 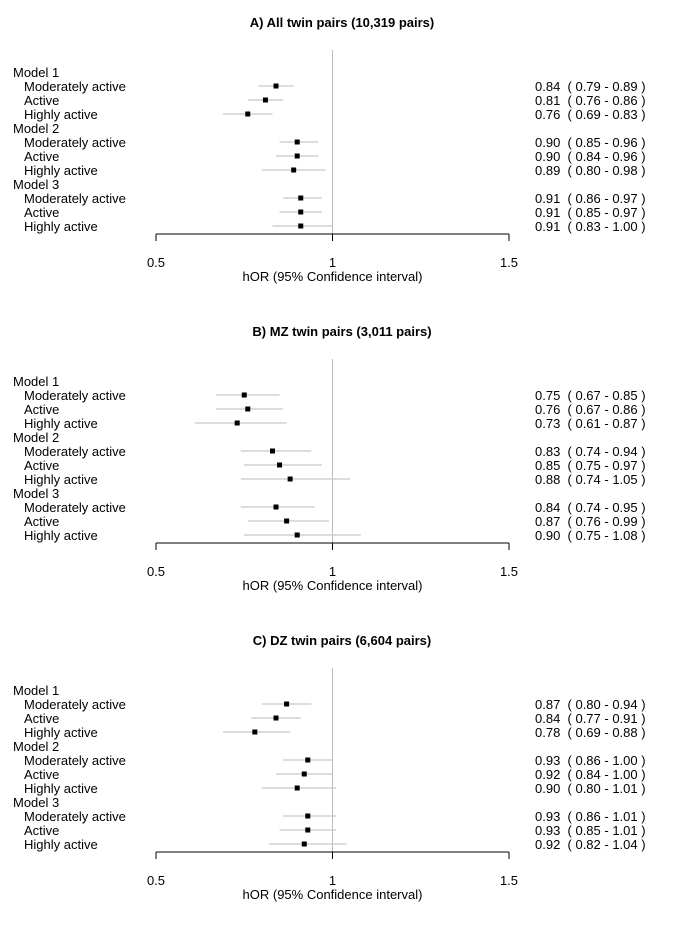 What do you see at coordinates (590, 156) in the screenshot?
I see `estimate-text: 0.90 ( 0.84 - 0.96 )` at bounding box center [590, 156].